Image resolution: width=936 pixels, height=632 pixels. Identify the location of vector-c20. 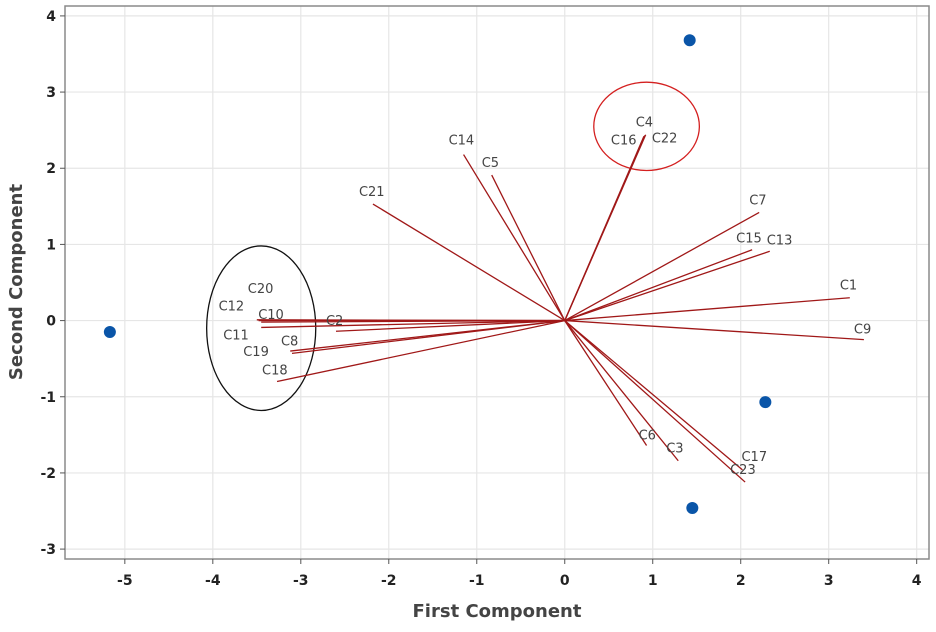
(410, 320).